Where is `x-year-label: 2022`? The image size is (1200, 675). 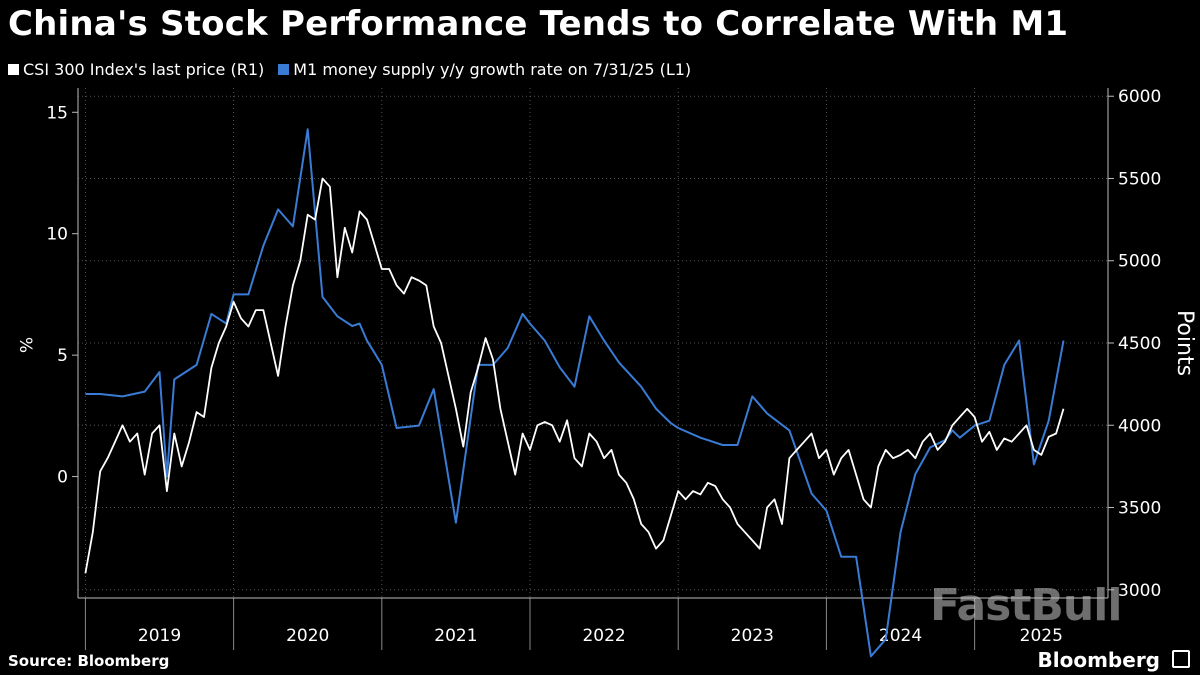 x-year-label: 2022 is located at coordinates (603, 636).